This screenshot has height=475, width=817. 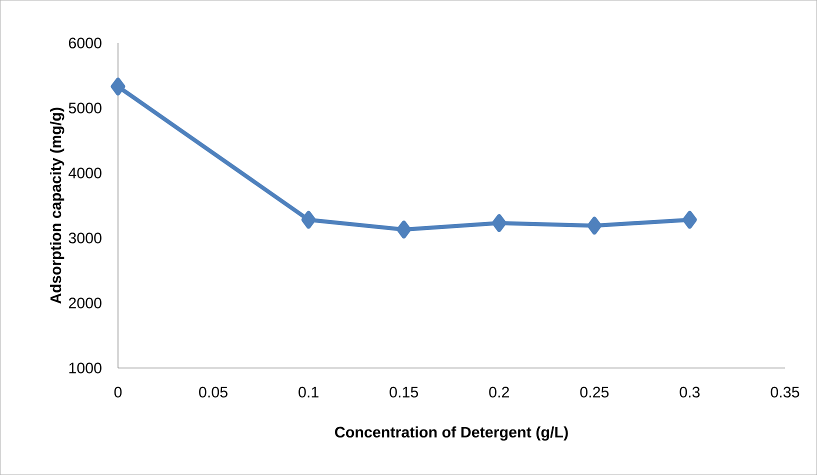 What do you see at coordinates (85, 43) in the screenshot?
I see `y-tick-label: 6000` at bounding box center [85, 43].